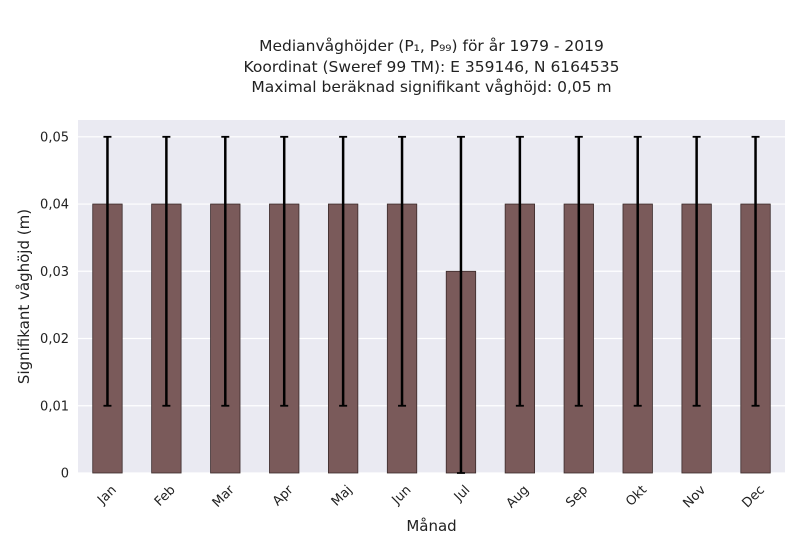 The width and height of the screenshot is (800, 550). I want to click on x-tick-label: Maj, so click(342, 496).